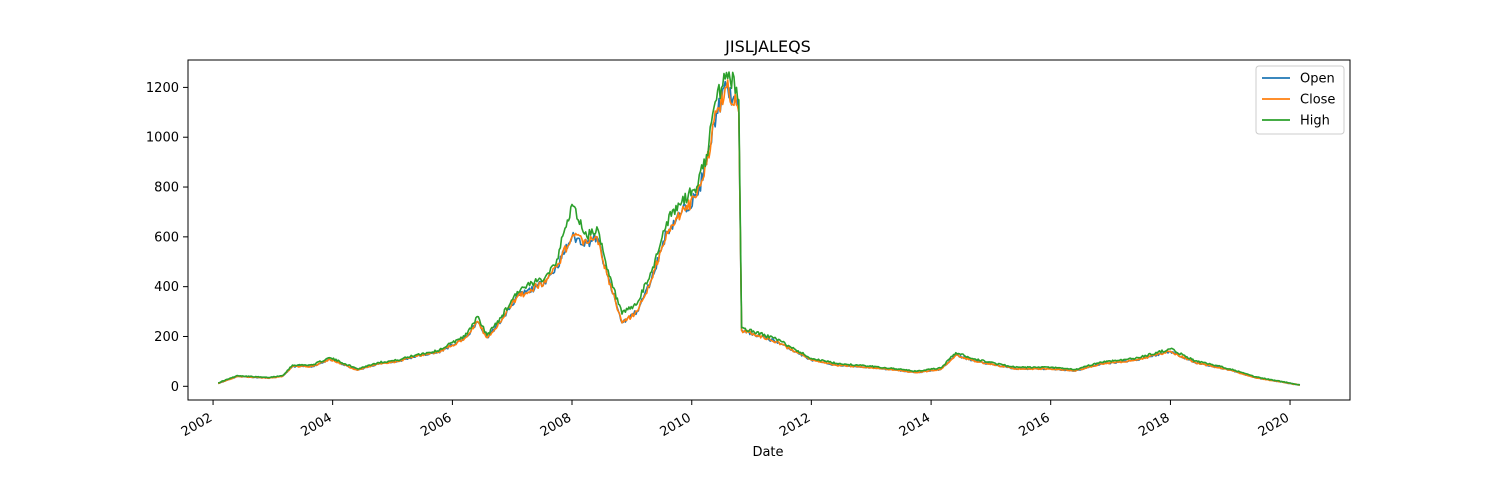 The image size is (1500, 500). I want to click on chart-title: JISLJALEQS, so click(767, 46).